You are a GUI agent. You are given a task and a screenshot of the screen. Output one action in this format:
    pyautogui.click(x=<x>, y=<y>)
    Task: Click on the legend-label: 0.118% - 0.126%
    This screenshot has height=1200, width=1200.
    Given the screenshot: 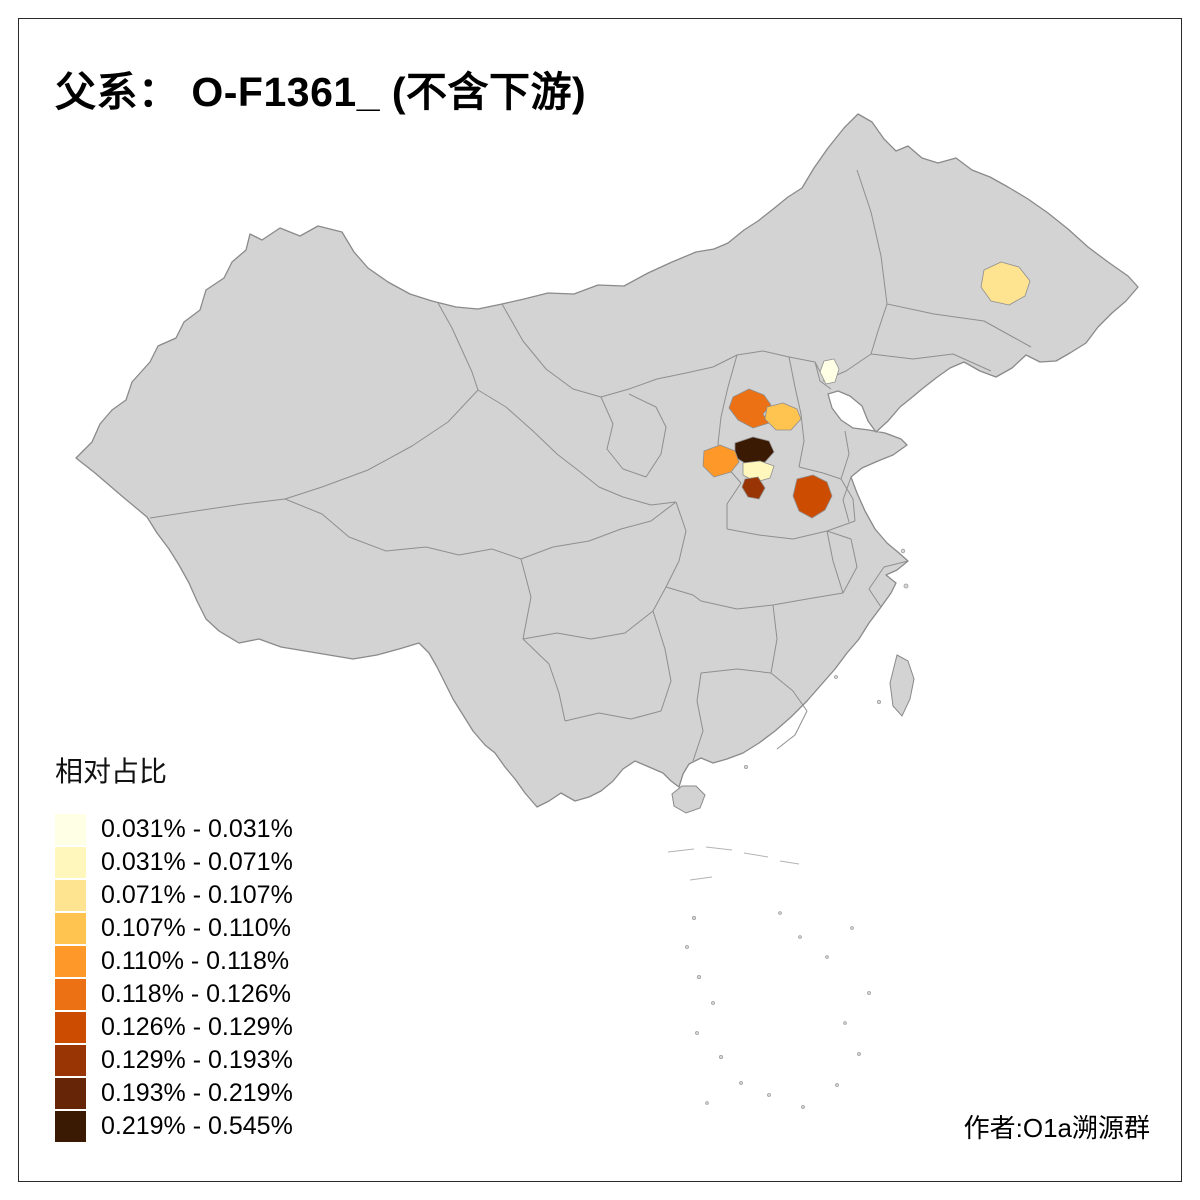 What is the action you would take?
    pyautogui.click(x=196, y=994)
    